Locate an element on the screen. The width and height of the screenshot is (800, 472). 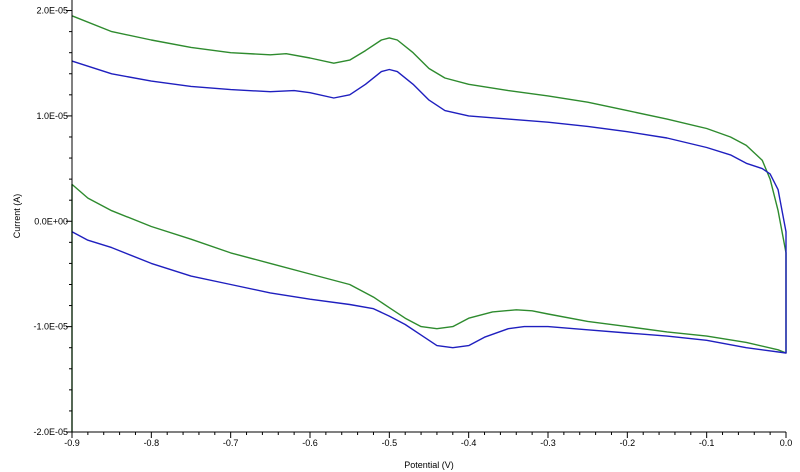
x-tick-label: -0.2 is located at coordinates (628, 443).